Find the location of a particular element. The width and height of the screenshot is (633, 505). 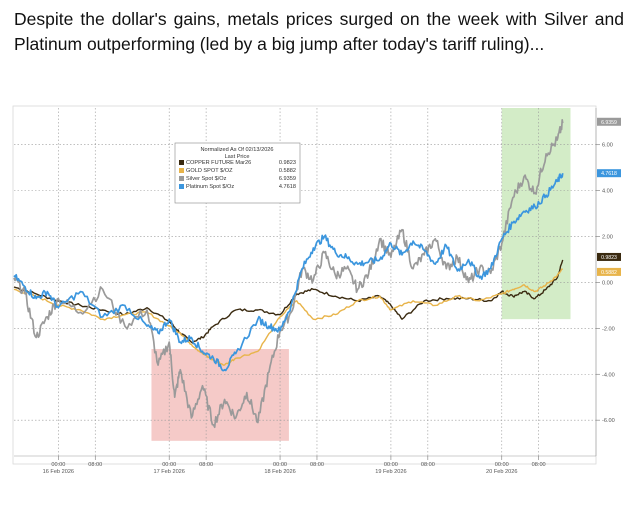

x-tick-date: 20 Feb 2026 is located at coordinates (501, 472).